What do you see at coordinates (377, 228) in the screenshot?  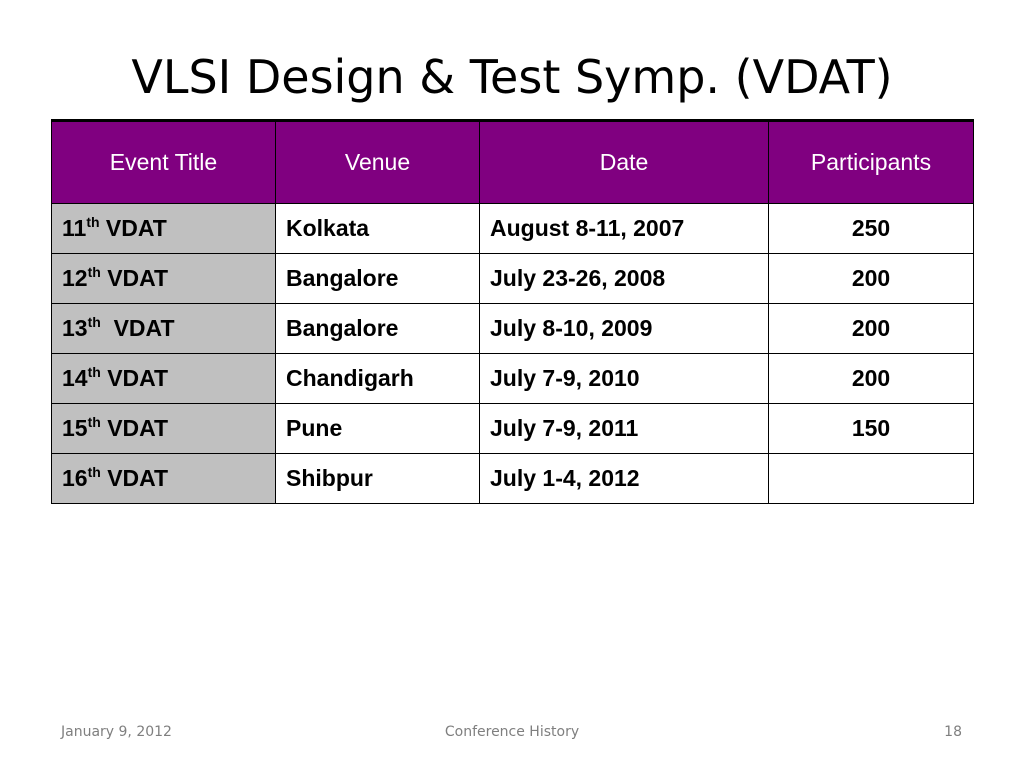 I see `venue-cell: Kolkata` at bounding box center [377, 228].